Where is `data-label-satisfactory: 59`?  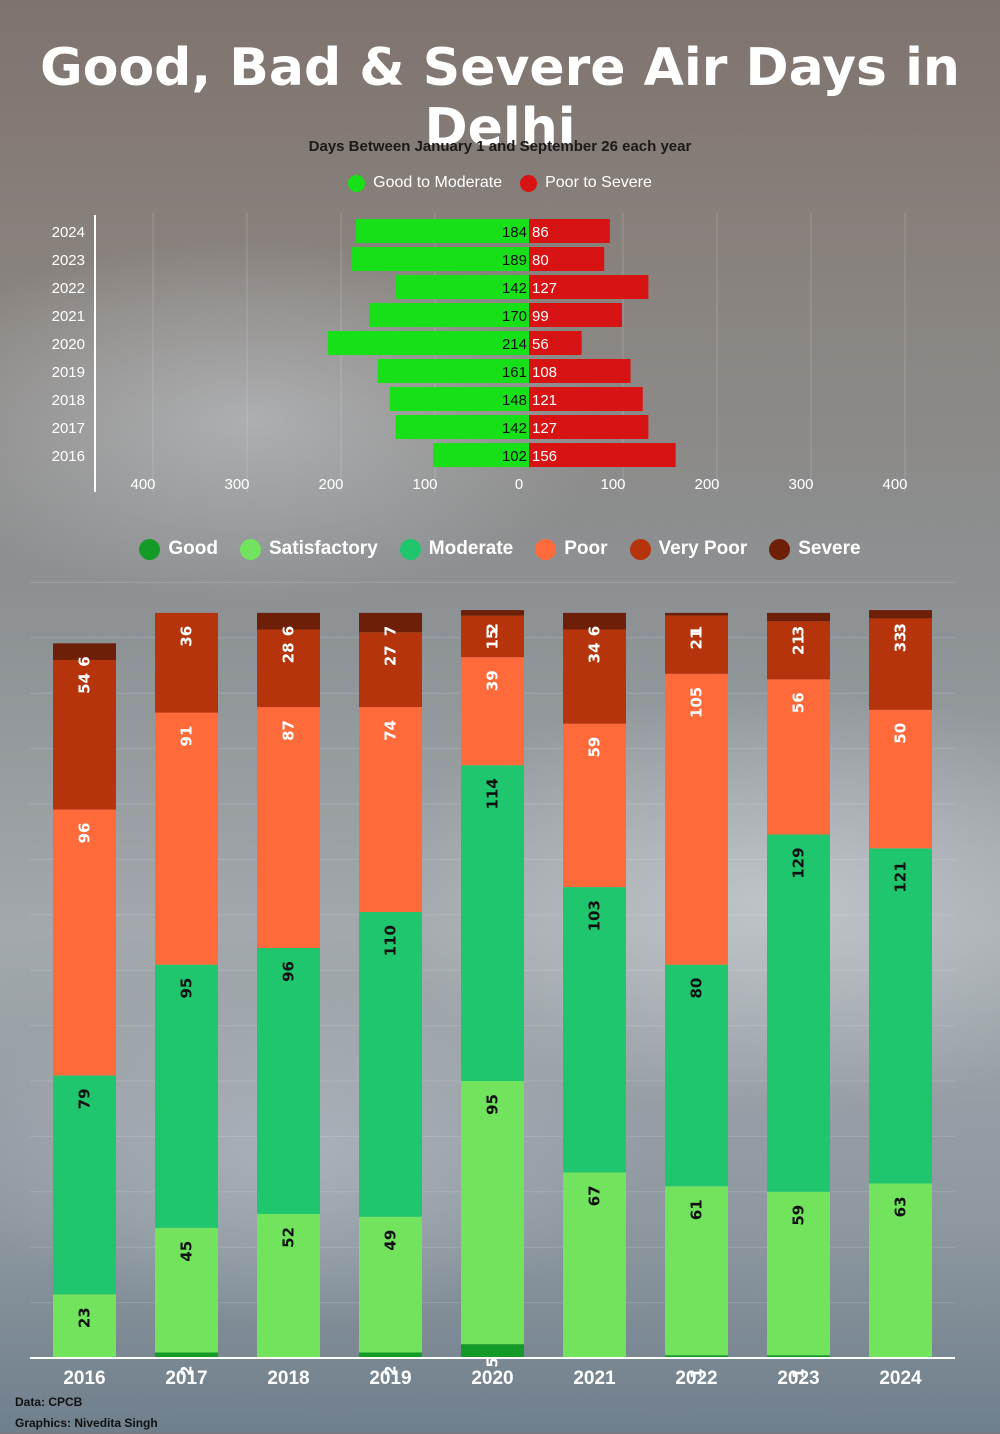 data-label-satisfactory: 59 is located at coordinates (799, 1215).